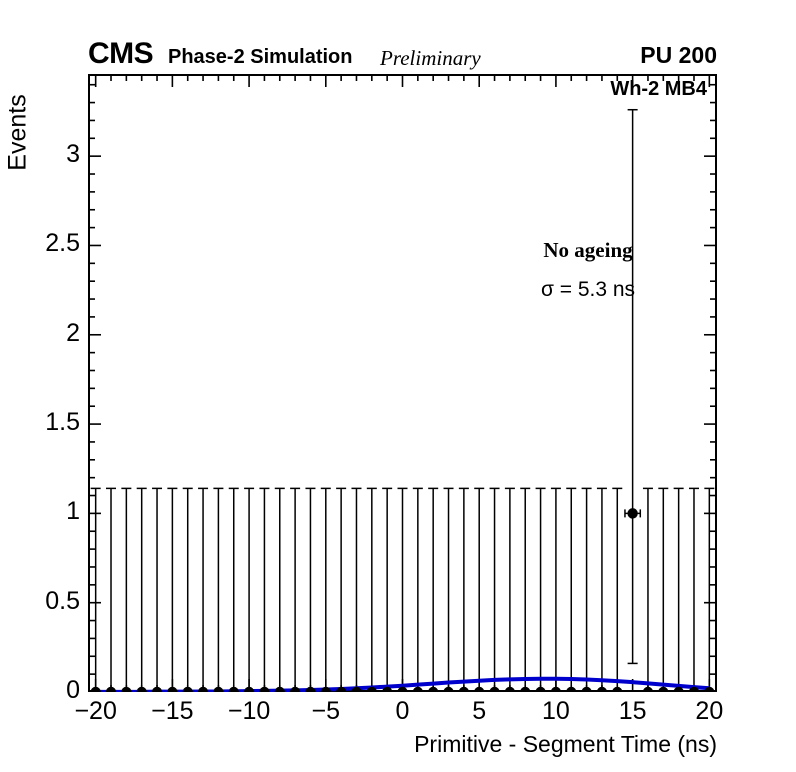 This screenshot has width=796, height=772. What do you see at coordinates (62, 243) in the screenshot?
I see `y-tick-label: 2.5` at bounding box center [62, 243].